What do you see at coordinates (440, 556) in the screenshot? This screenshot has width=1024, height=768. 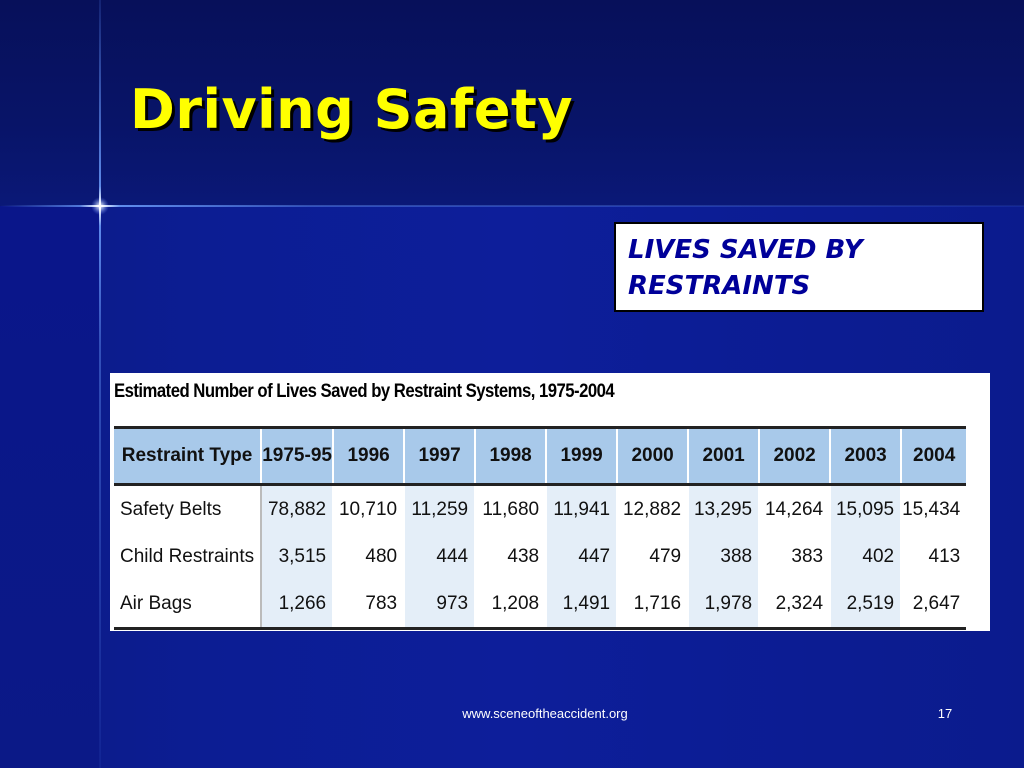 I see `table-cell: 444` at bounding box center [440, 556].